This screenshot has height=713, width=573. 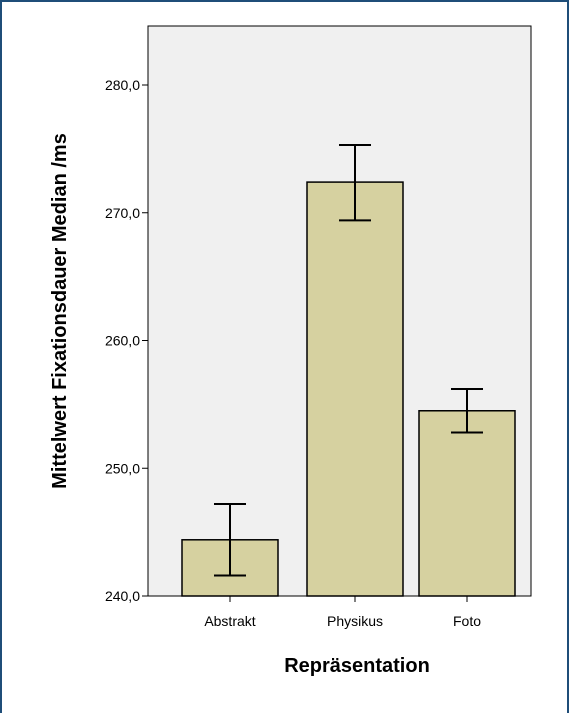 What do you see at coordinates (355, 389) in the screenshot?
I see `bar-physikus` at bounding box center [355, 389].